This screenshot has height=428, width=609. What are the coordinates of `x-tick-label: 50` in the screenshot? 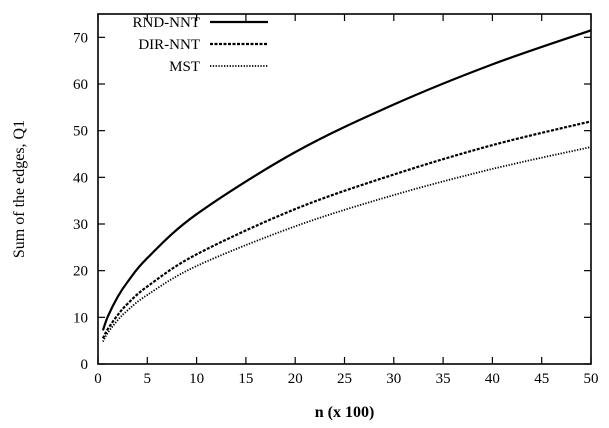 It's located at (591, 379).